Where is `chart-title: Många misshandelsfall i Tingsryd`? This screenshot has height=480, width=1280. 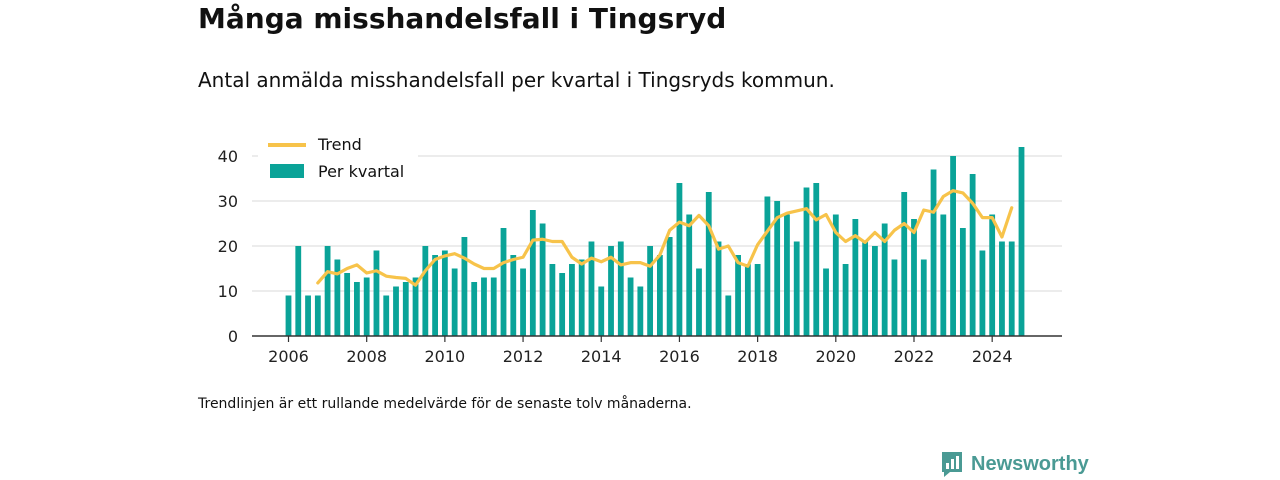
chart-title: Många misshandelsfall i Tingsryd is located at coordinates (462, 18).